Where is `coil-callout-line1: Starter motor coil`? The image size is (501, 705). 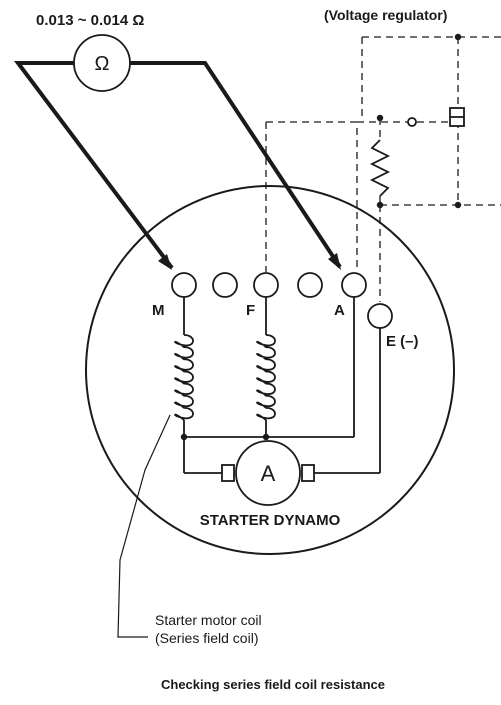
coil-callout-line1: Starter motor coil is located at coordinates (208, 620).